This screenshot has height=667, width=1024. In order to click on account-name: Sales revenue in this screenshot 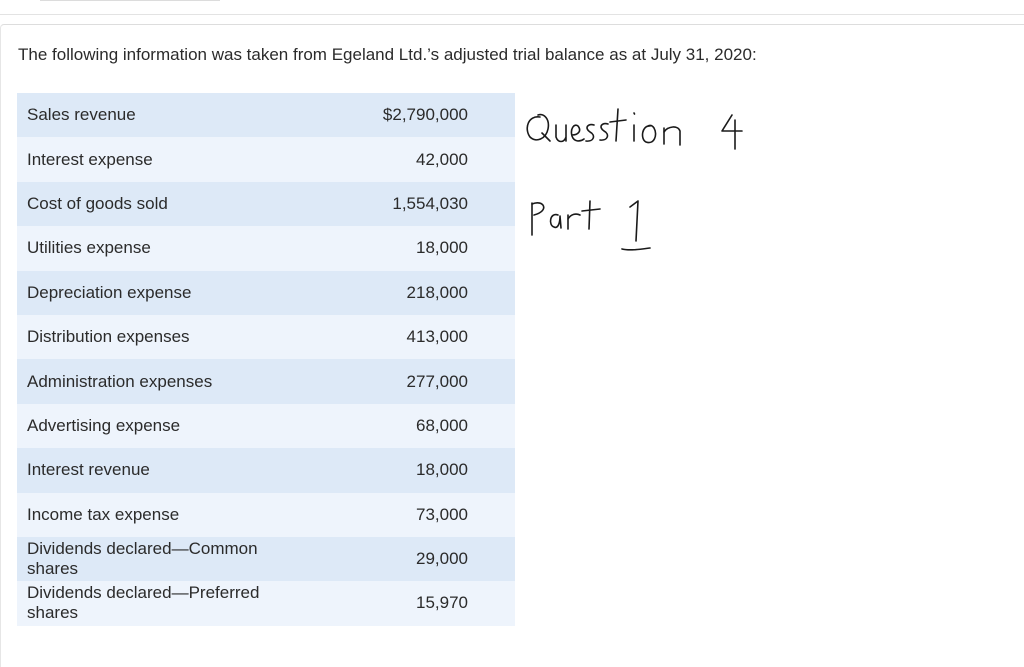, I will do `click(81, 115)`.